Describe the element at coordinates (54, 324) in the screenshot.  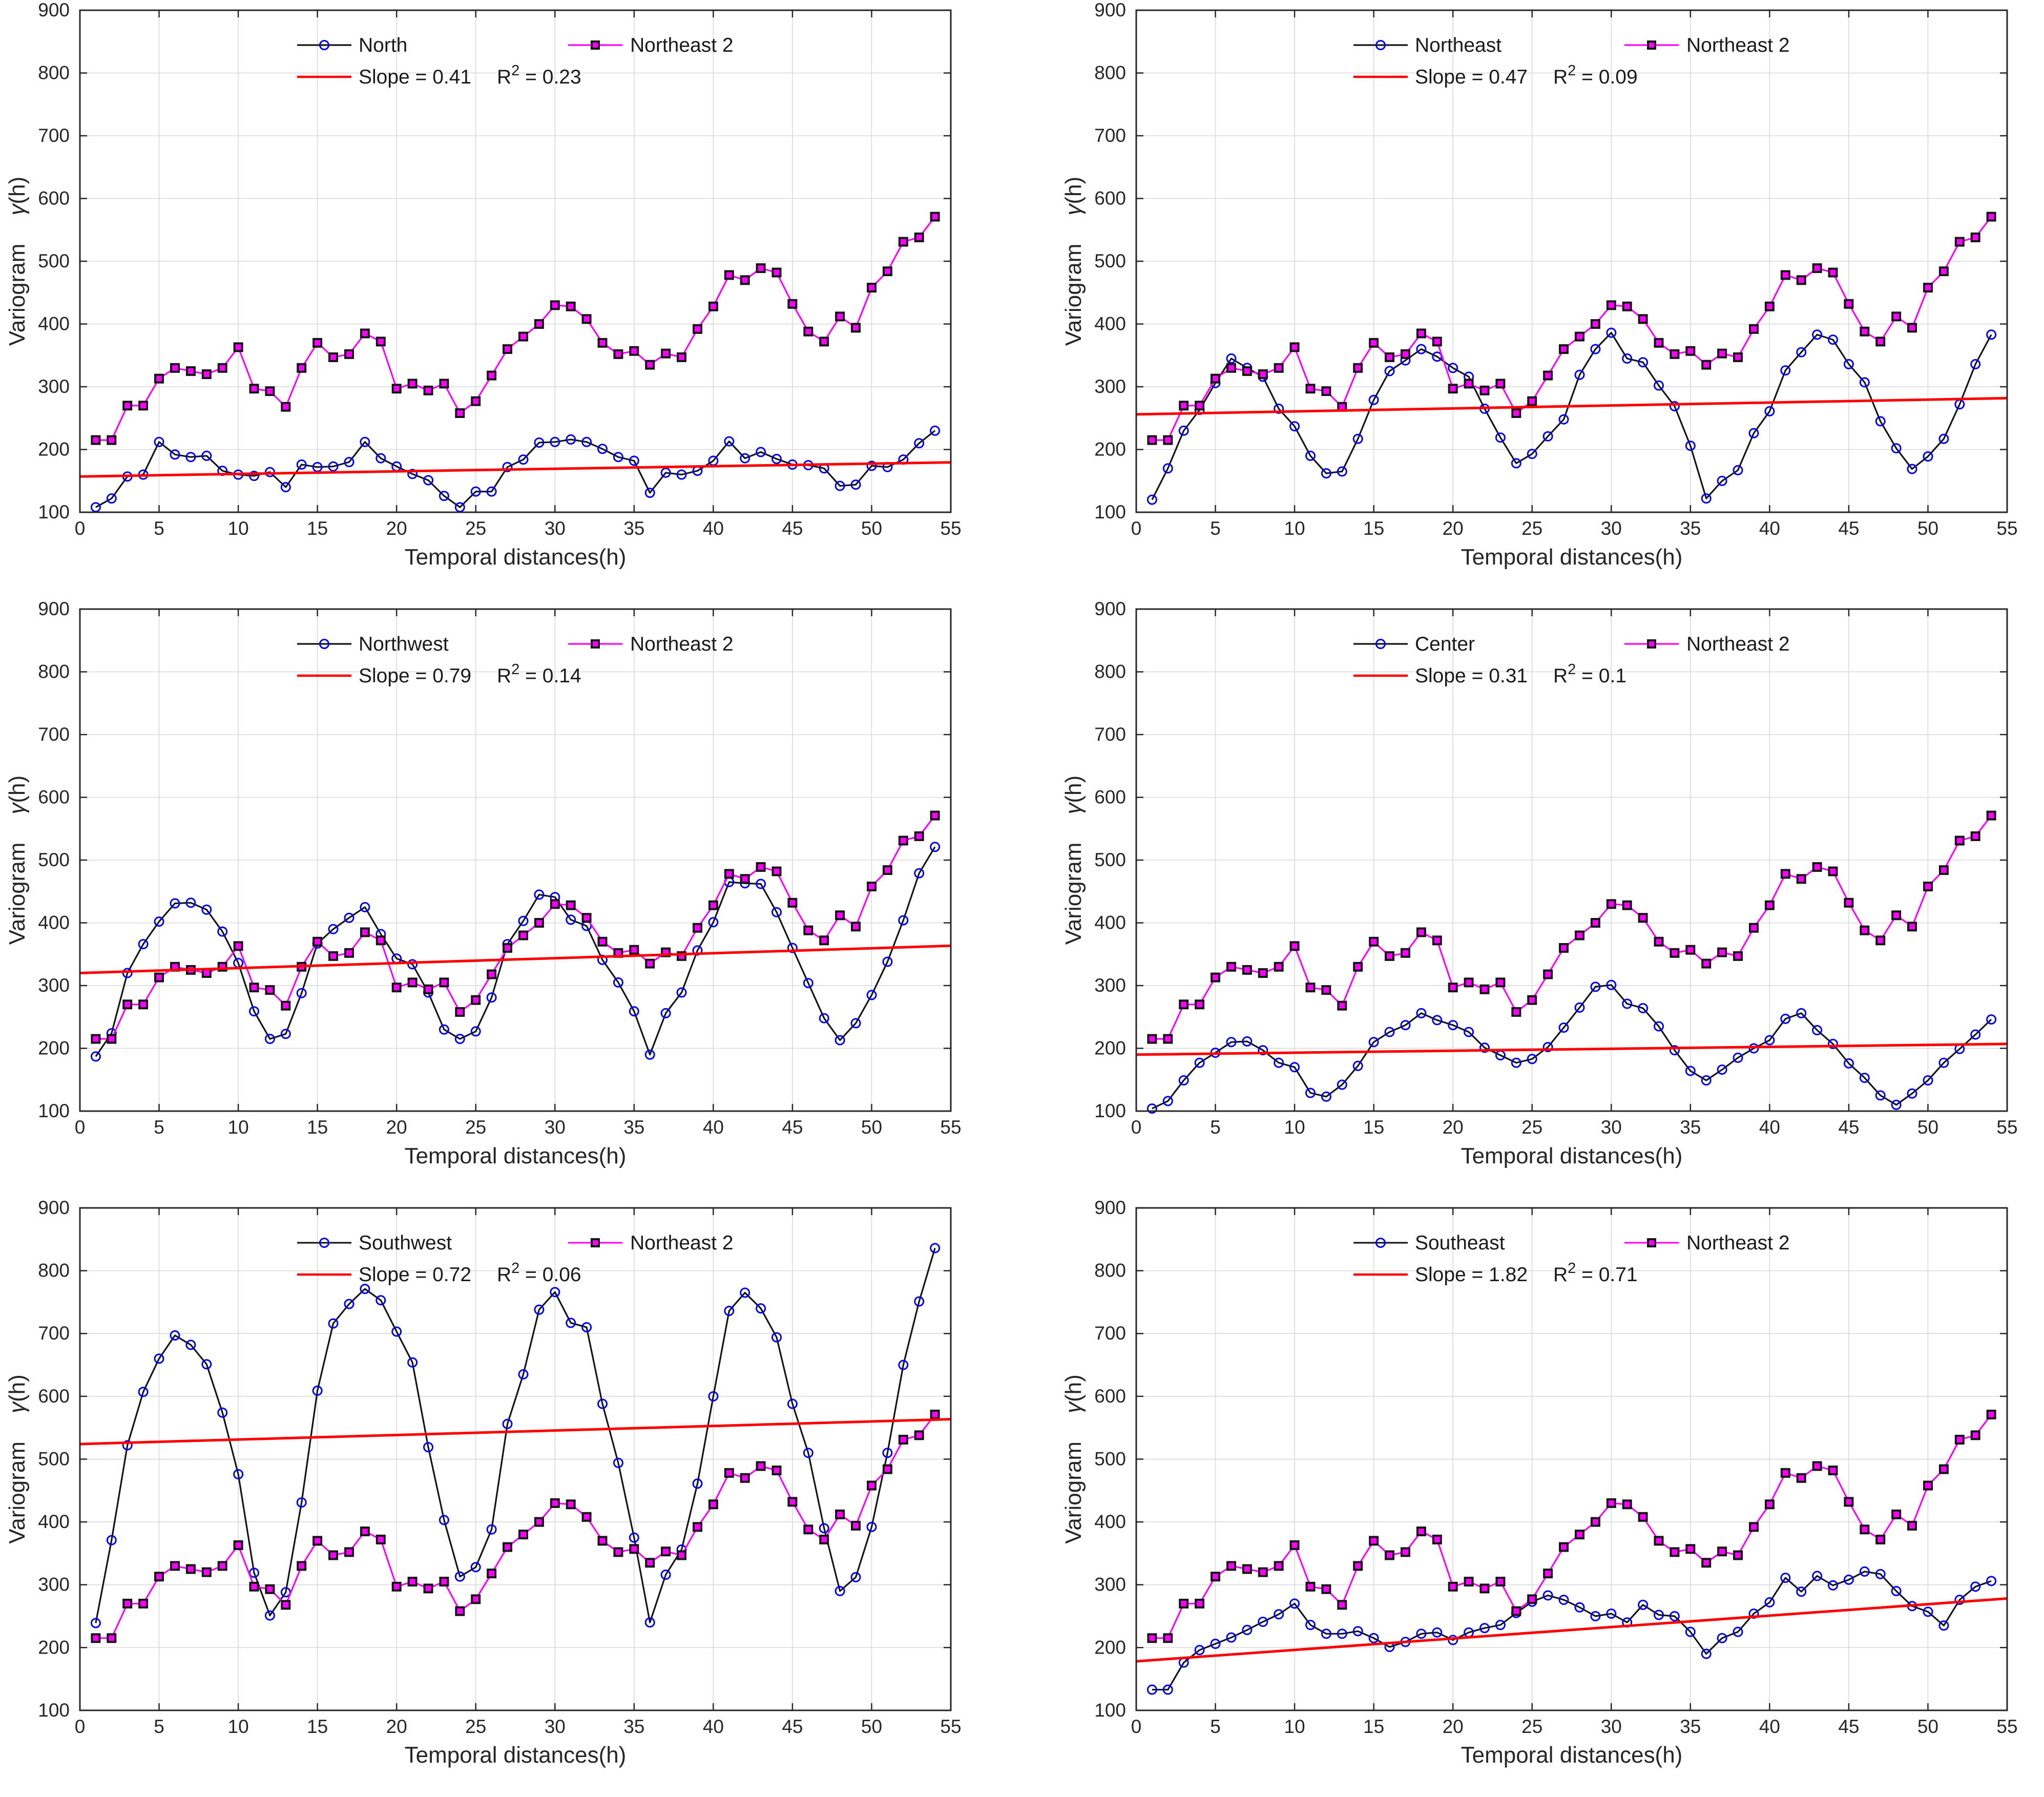
I see `y-tick-label: 400` at that location.